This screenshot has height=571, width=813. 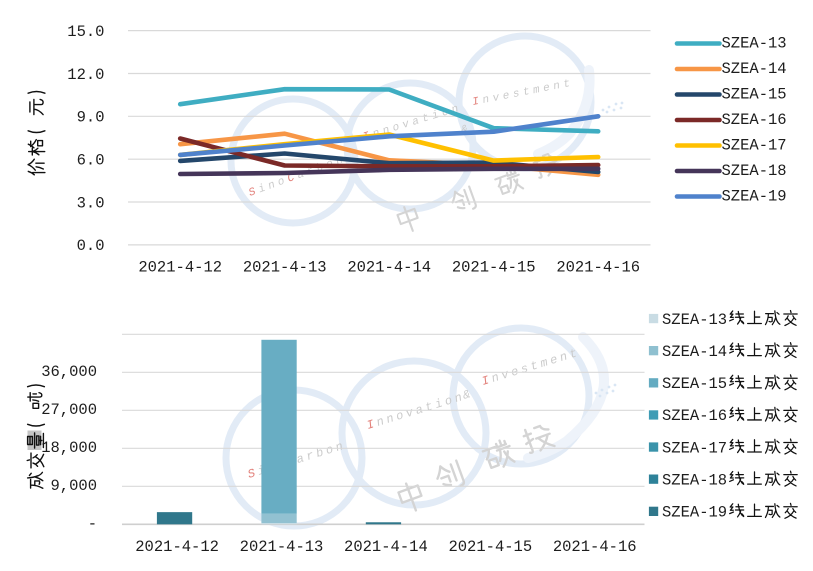 What do you see at coordinates (91, 161) in the screenshot?
I see `svg-text: 6.0` at bounding box center [91, 161].